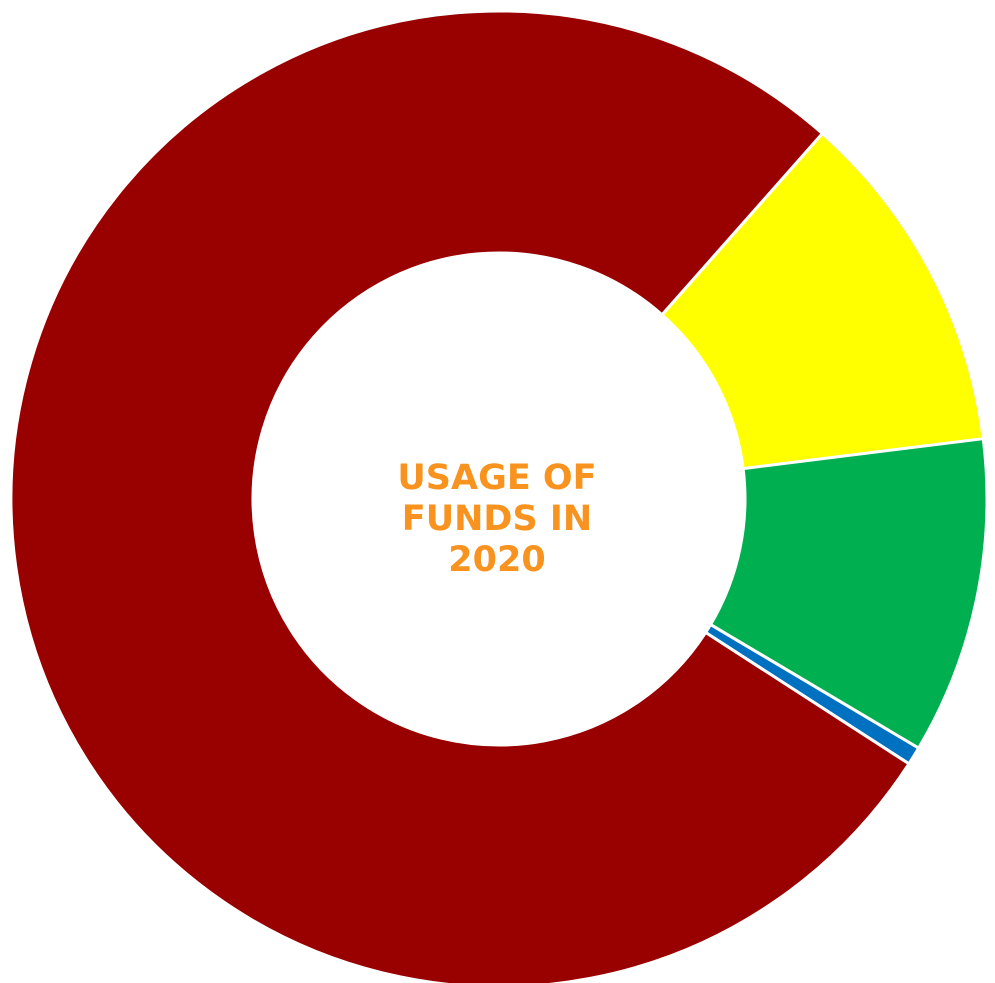 This screenshot has width=995, height=983. I want to click on chart-title: USAGE OF FUNDS IN 2020, so click(497, 519).